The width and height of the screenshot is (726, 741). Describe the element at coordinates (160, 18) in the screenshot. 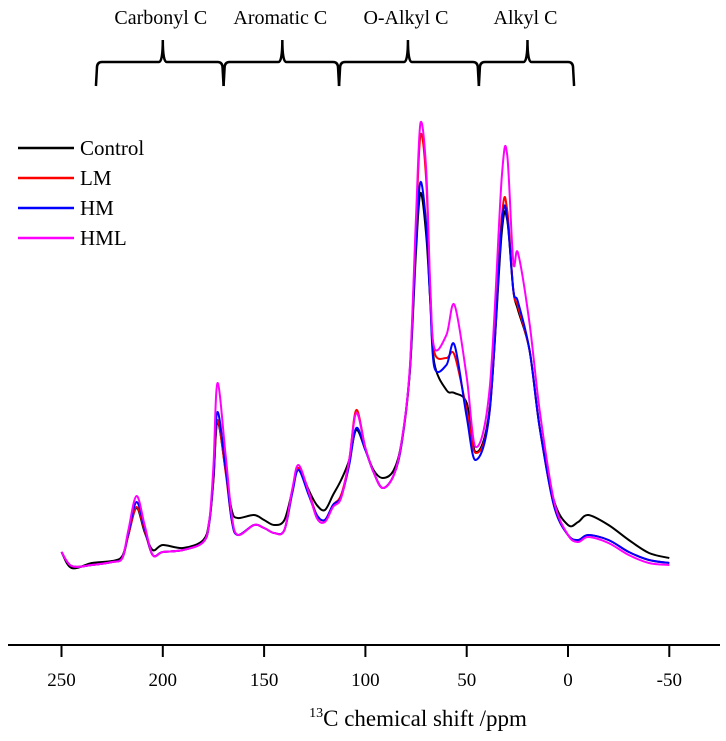

I see `region-label: Carbonyl C` at that location.